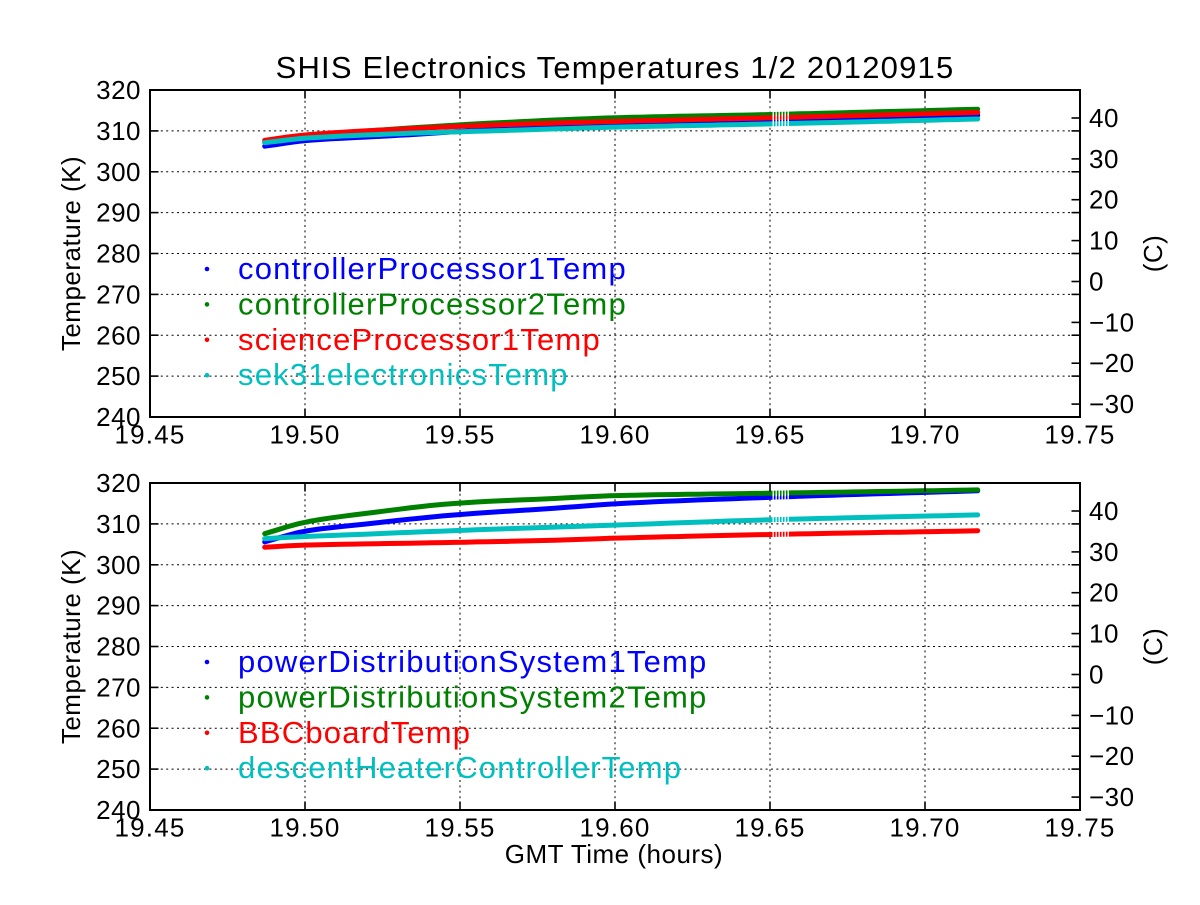 The width and height of the screenshot is (1200, 905). I want to click on svg-text: controllerProcessor2Temp, so click(432, 303).